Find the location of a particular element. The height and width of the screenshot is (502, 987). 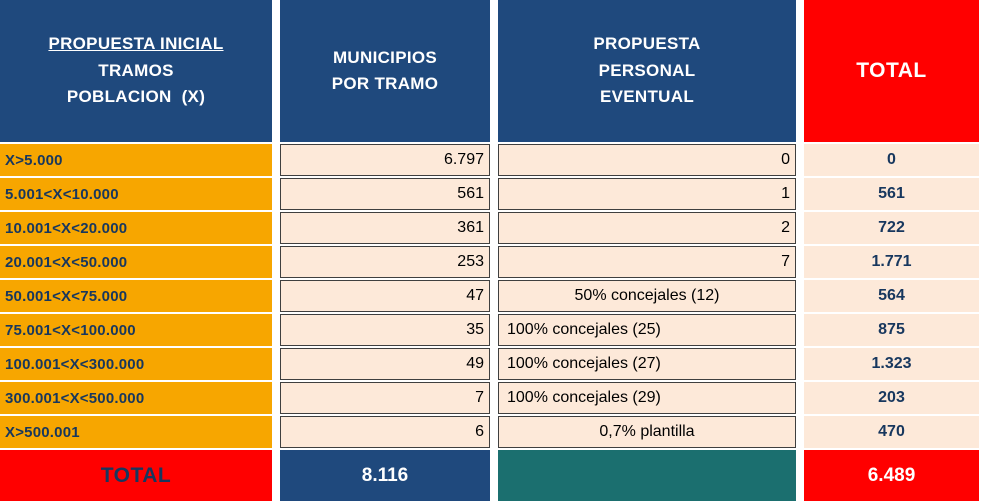

footer-municipios-total: 8.116 is located at coordinates (385, 475).